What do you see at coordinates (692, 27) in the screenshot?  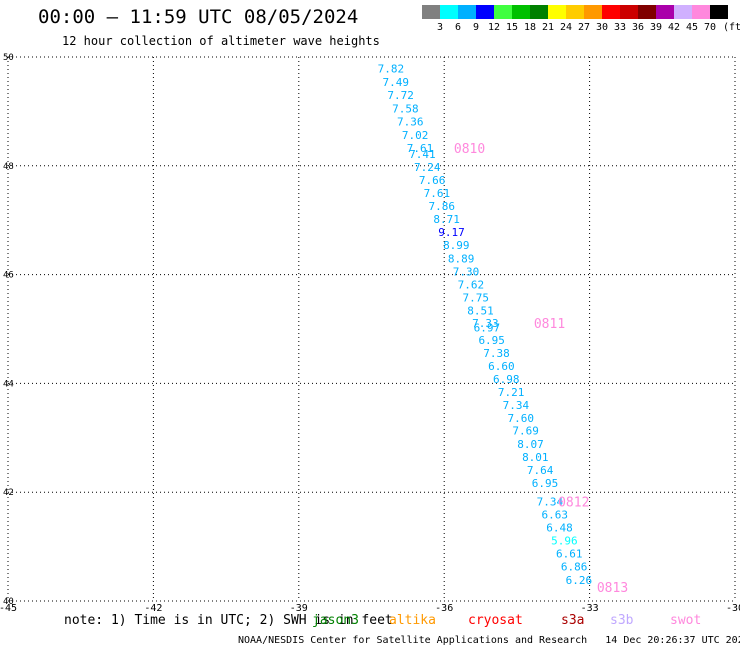 I see `colorbar-label: 45` at bounding box center [692, 27].